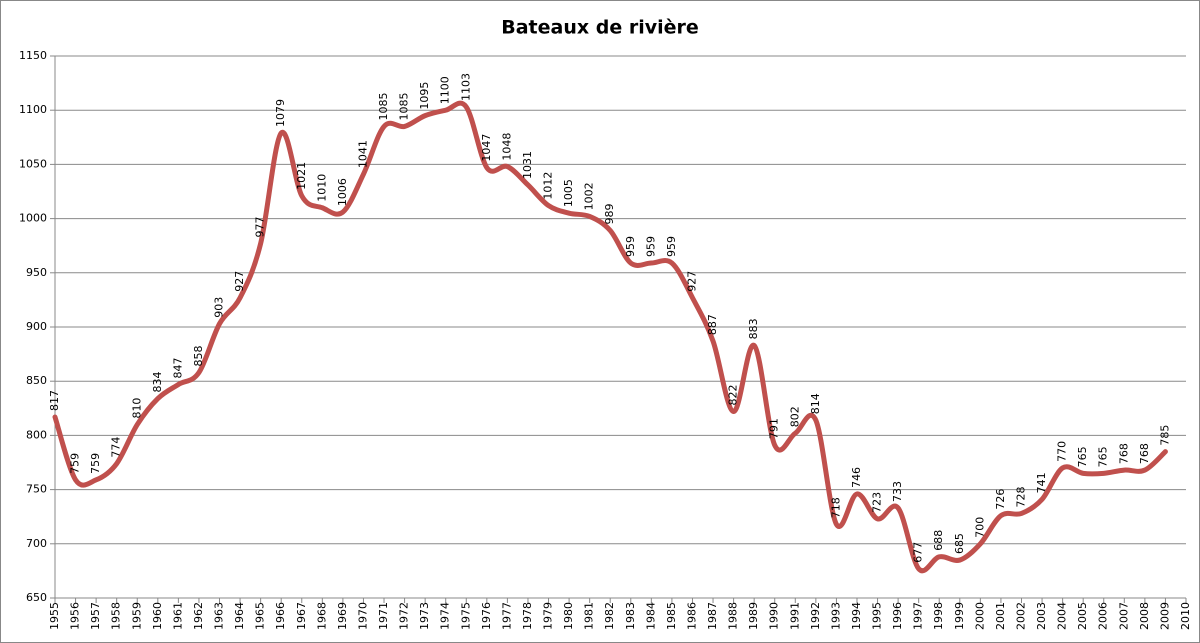 This screenshot has width=1200, height=643. I want to click on data-label: 1103, so click(465, 87).